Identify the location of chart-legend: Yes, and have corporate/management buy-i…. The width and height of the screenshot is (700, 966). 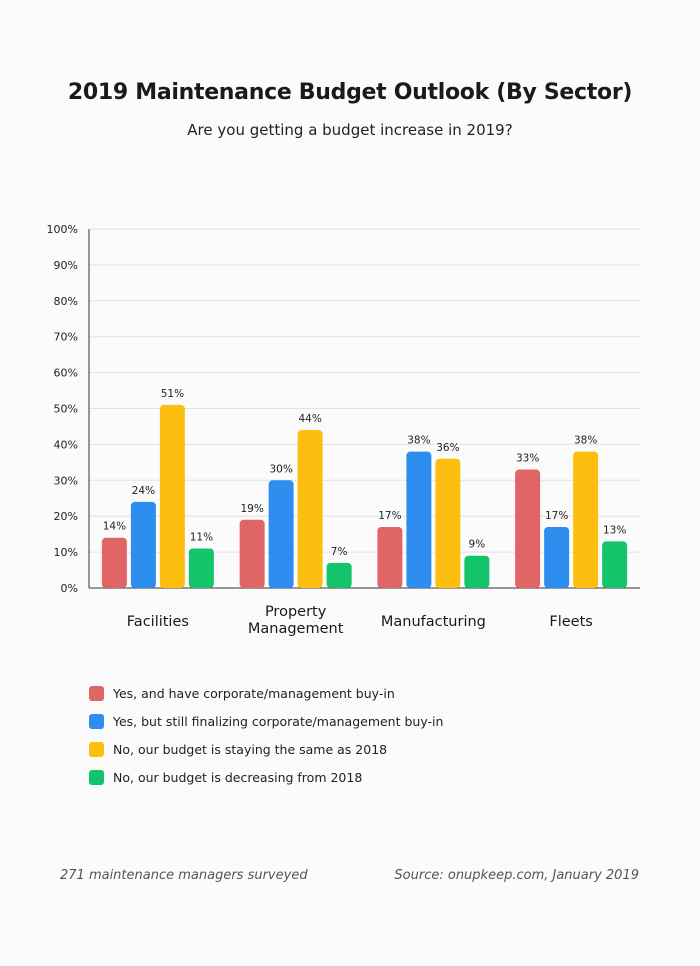
(266, 740).